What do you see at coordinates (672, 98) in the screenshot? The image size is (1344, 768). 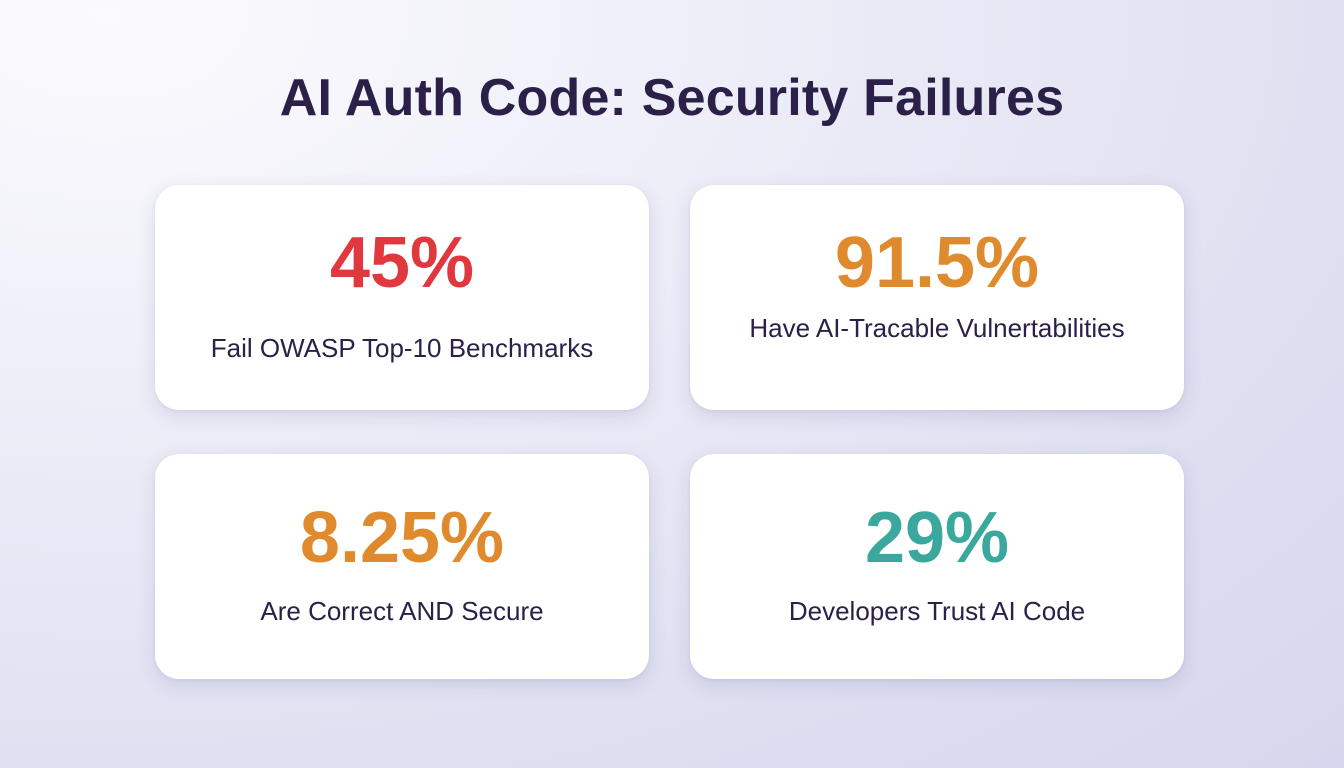 I see `page-title: AI Auth Code: Security Failures` at bounding box center [672, 98].